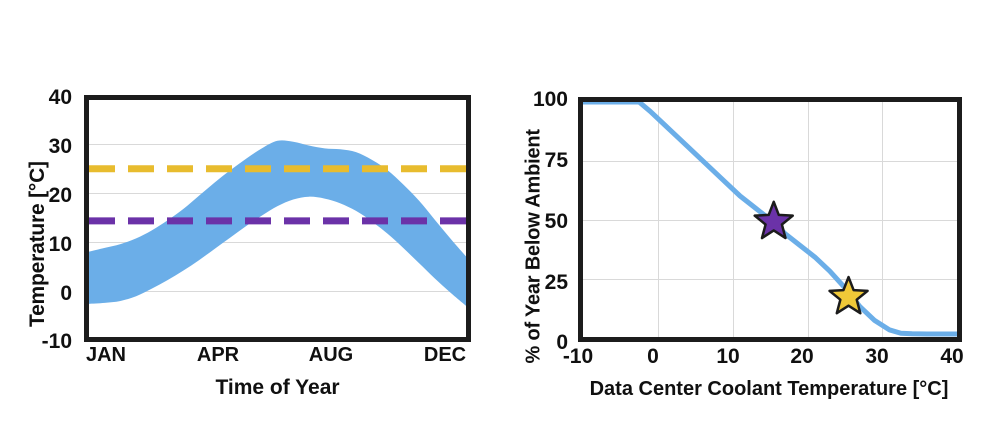  I want to click on yellow-star-marker, so click(848, 295).